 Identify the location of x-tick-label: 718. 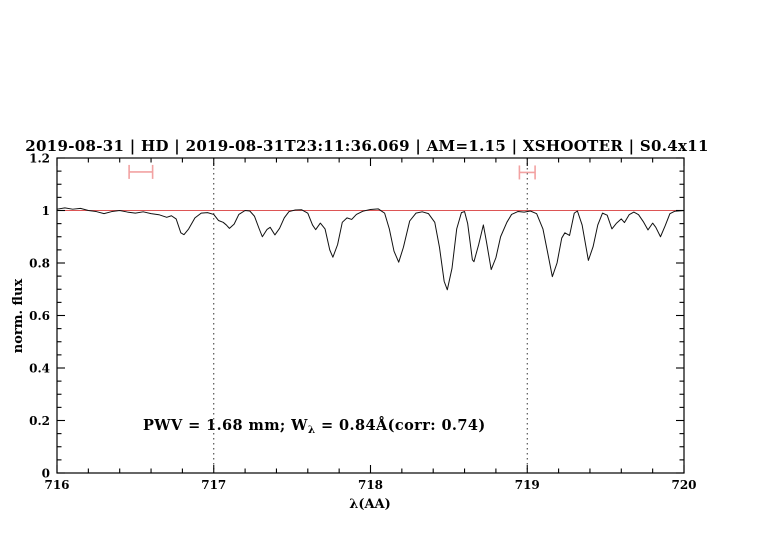
(370, 485).